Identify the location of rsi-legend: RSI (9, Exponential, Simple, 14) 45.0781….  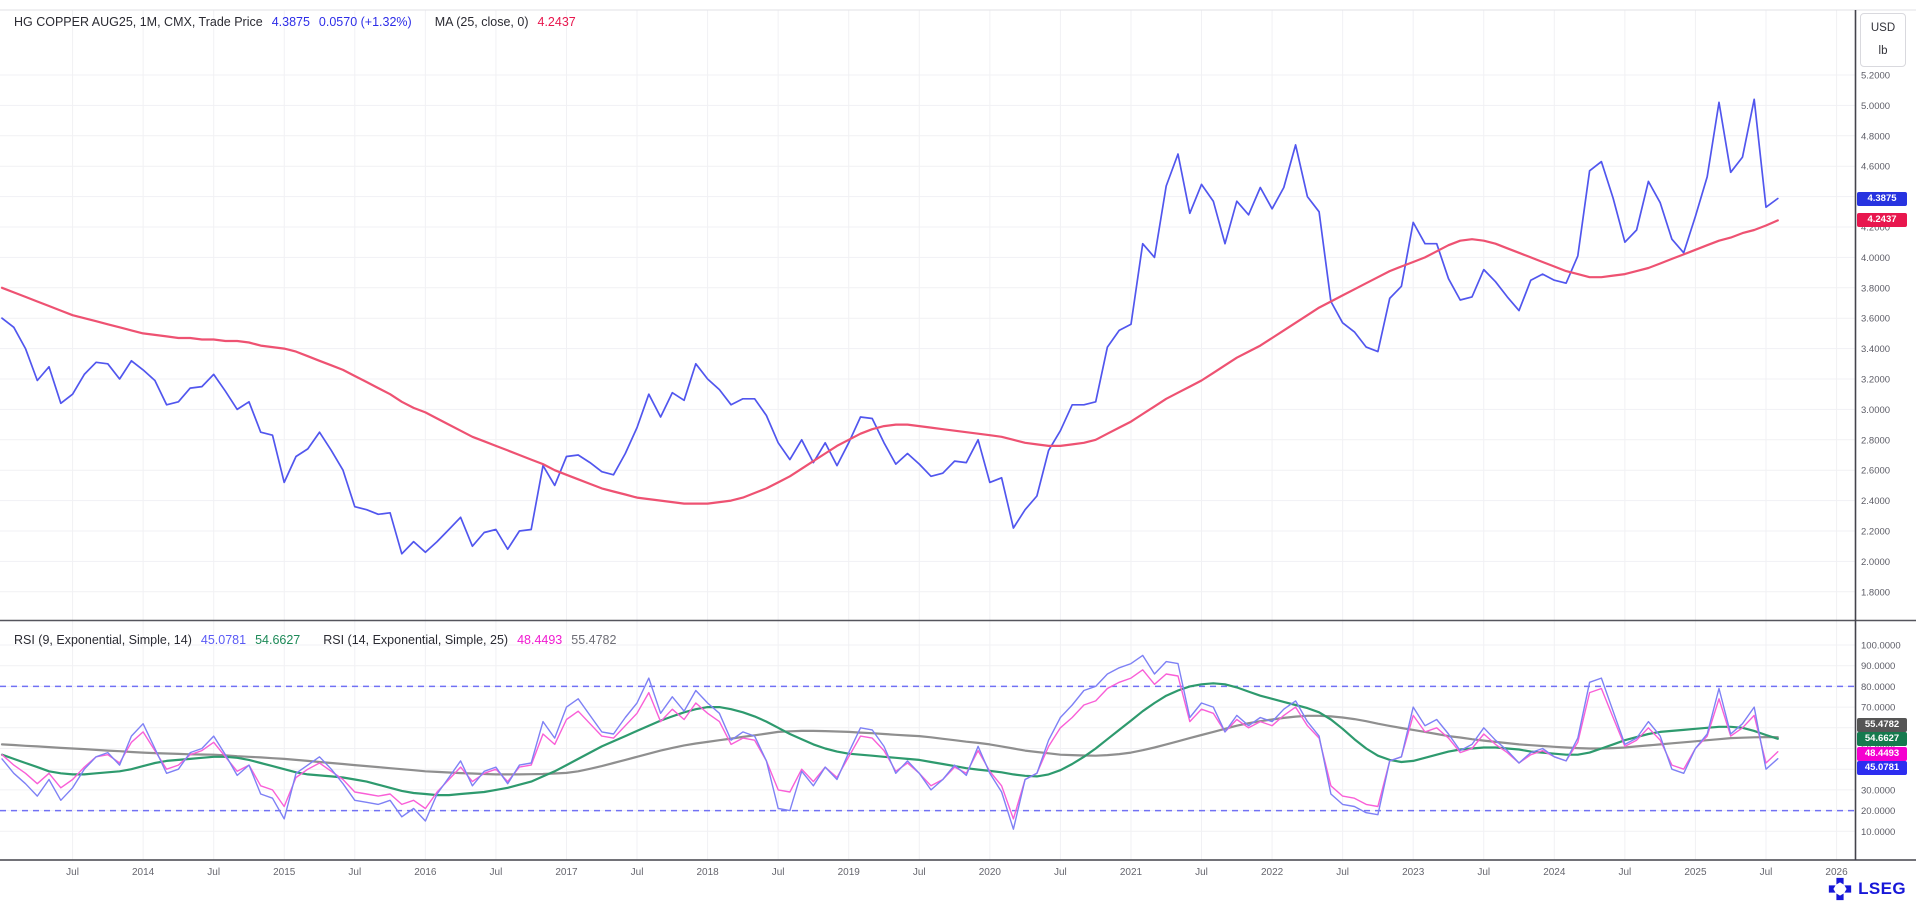
(315, 640).